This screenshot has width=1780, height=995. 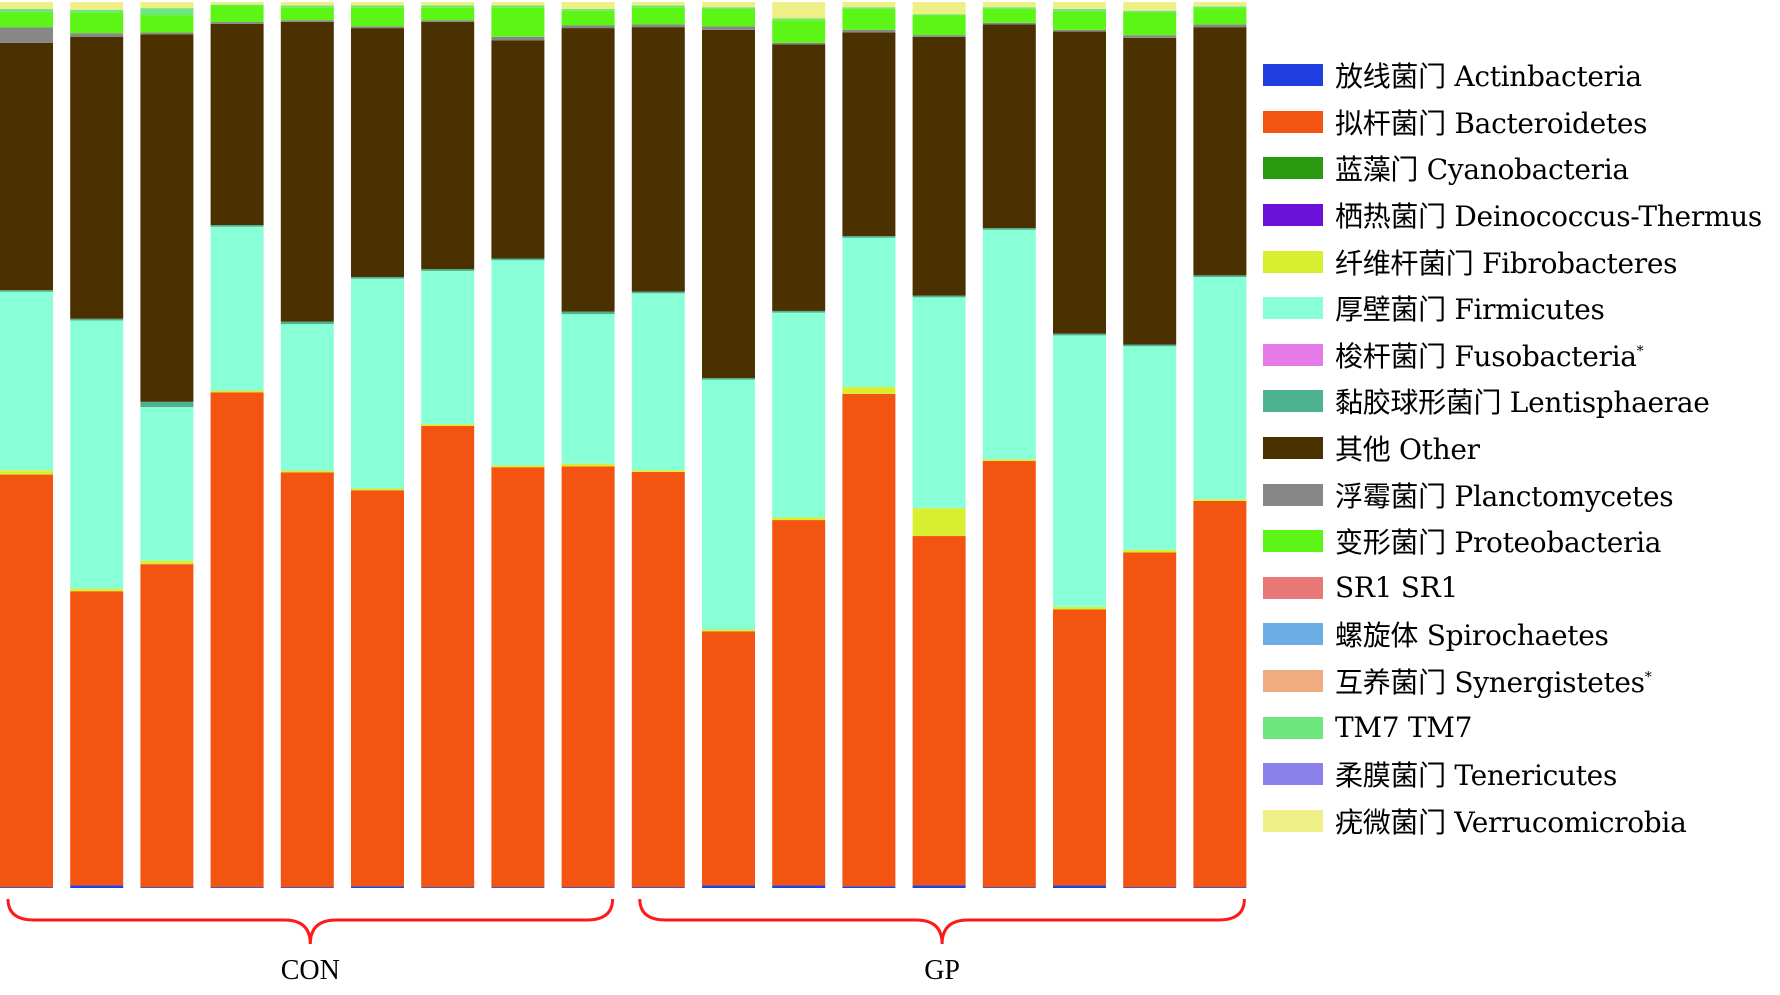 I want to click on legend-label: 蓝藻门 Cyanobacteria, so click(x=1482, y=170).